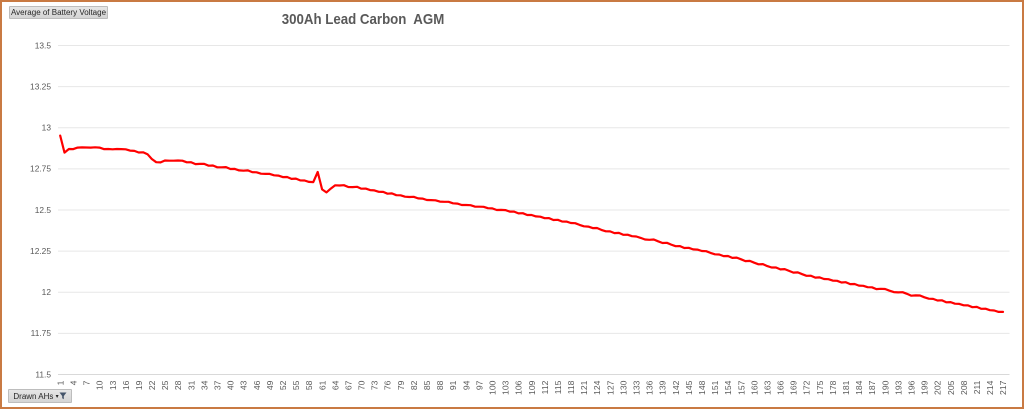  I want to click on svg-text: 16, so click(126, 385).